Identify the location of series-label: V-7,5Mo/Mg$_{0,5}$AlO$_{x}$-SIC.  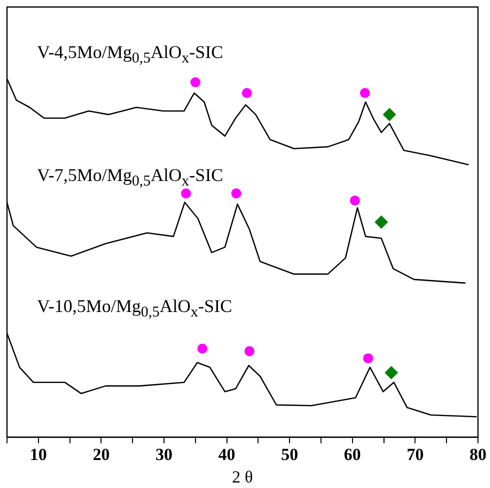
(130, 178).